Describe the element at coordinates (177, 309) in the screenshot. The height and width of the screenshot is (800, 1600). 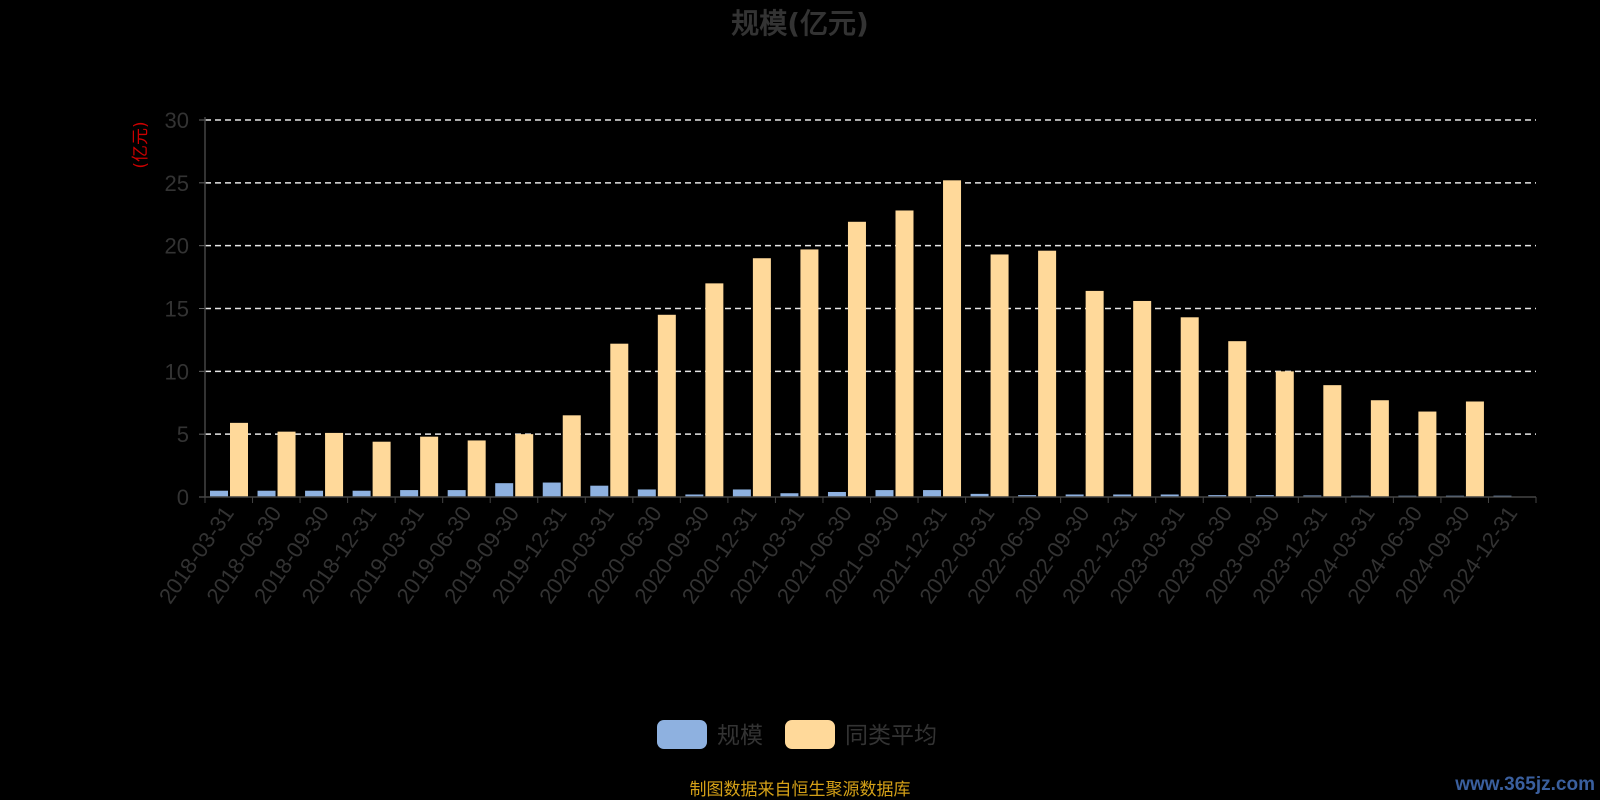
I see `y-tick-label: 15` at that location.